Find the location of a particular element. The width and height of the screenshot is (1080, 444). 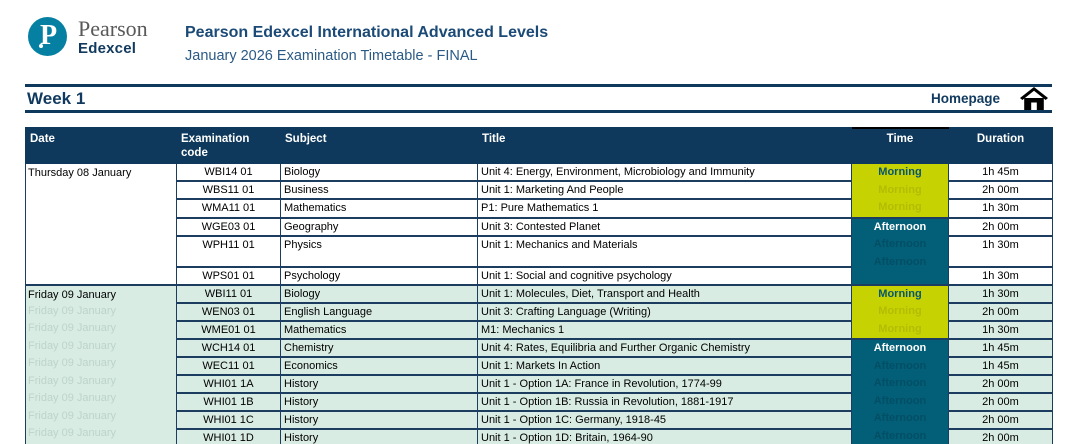

subject-cell: Physics is located at coordinates (379, 251).